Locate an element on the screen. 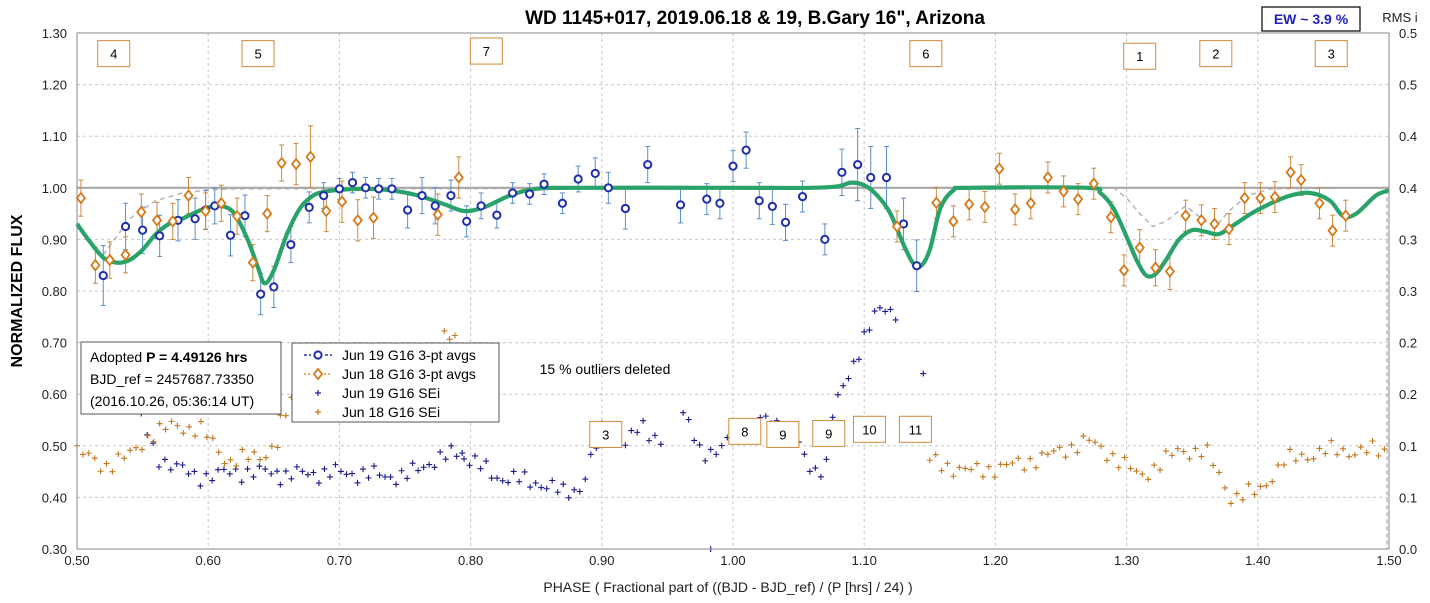 This screenshot has height=603, width=1430. dip-label-text: 6 is located at coordinates (925, 54).